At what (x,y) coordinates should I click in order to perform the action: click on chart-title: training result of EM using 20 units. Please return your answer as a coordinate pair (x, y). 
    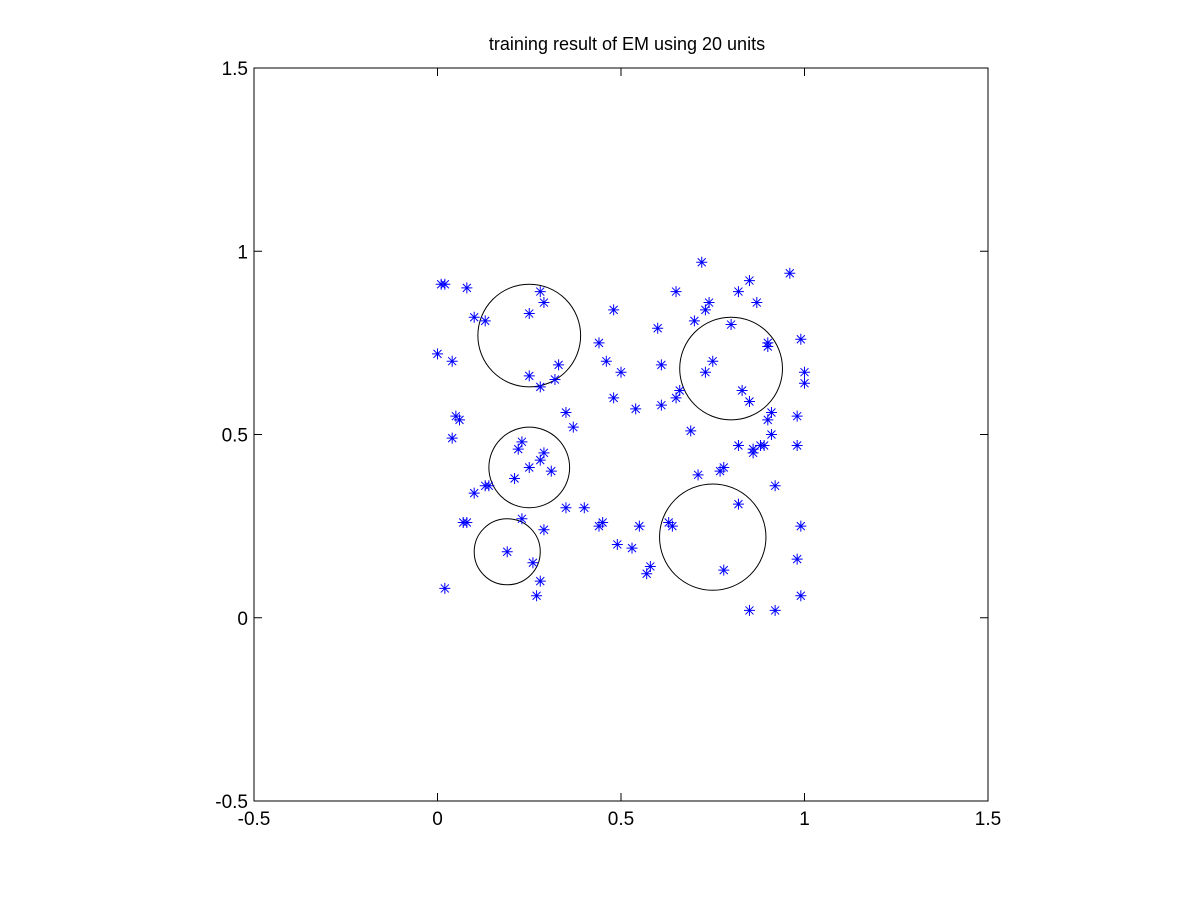
    Looking at the image, I should click on (627, 44).